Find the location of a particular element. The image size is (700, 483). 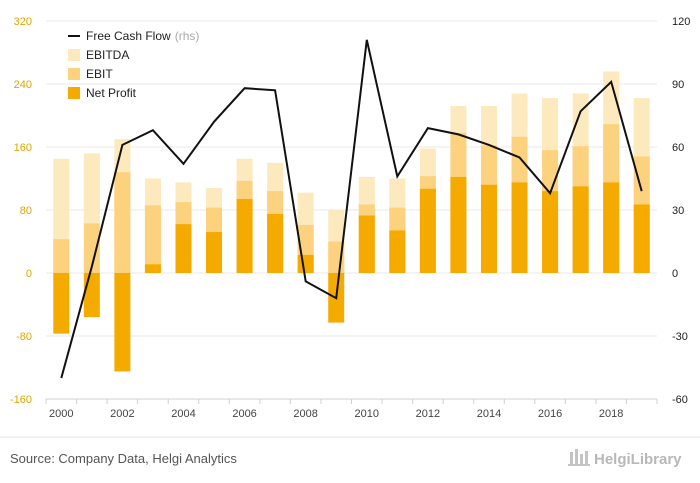

y-right-tick-label: -30 is located at coordinates (680, 337).